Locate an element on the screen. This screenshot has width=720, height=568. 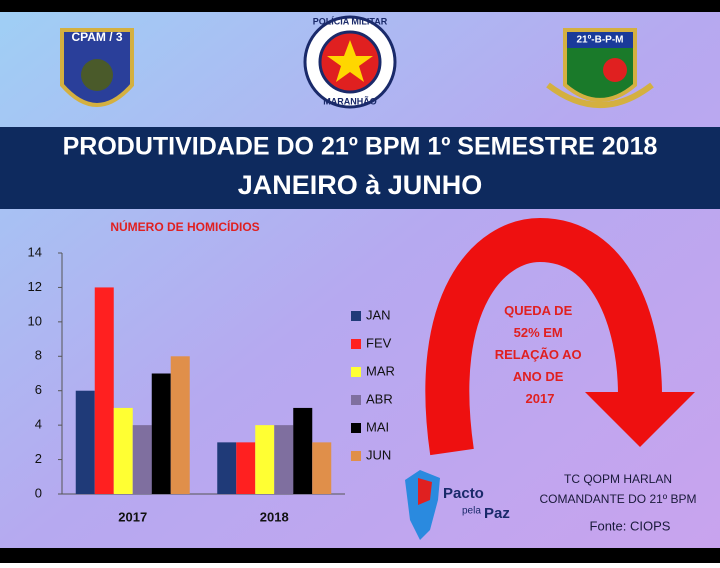
legend-label: MAI is located at coordinates (377, 426).